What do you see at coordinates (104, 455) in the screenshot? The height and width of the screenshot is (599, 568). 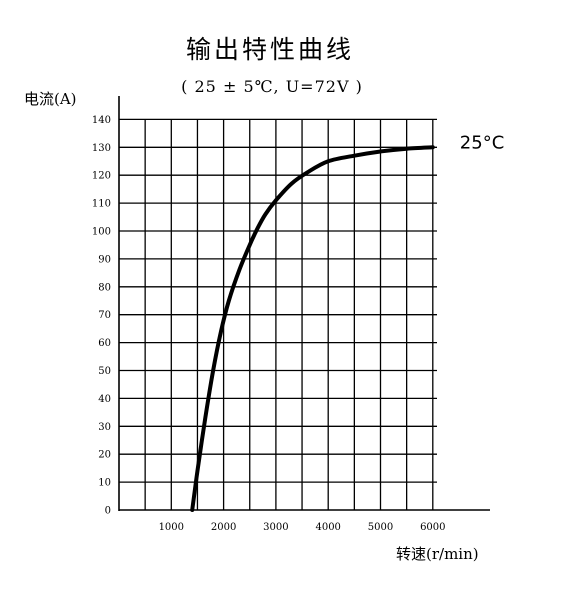 I see `y-tick-label: 20` at bounding box center [104, 455].